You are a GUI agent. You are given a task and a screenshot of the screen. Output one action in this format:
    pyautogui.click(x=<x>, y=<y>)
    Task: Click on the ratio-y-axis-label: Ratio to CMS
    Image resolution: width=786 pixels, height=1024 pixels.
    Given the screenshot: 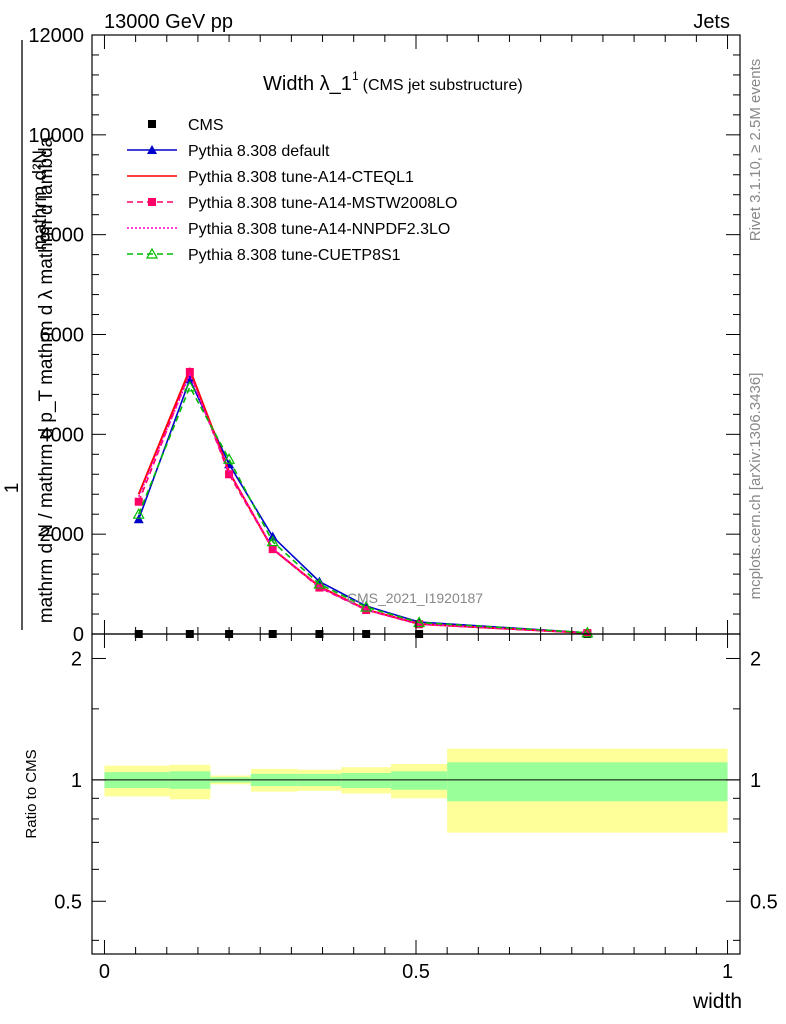 What is the action you would take?
    pyautogui.click(x=31, y=793)
    